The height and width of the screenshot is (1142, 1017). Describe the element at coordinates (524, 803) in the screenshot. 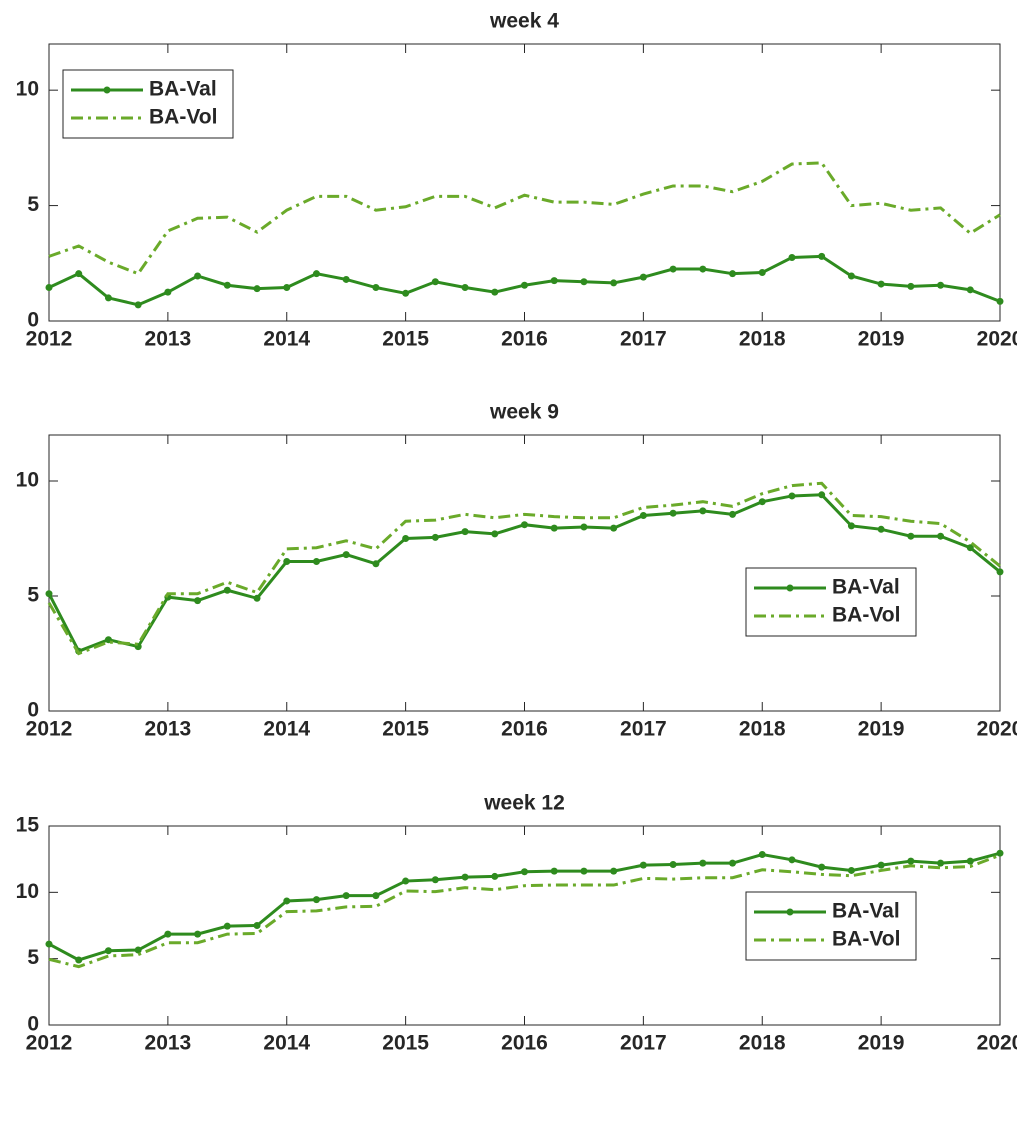

I see `chart-title: week 12` at that location.